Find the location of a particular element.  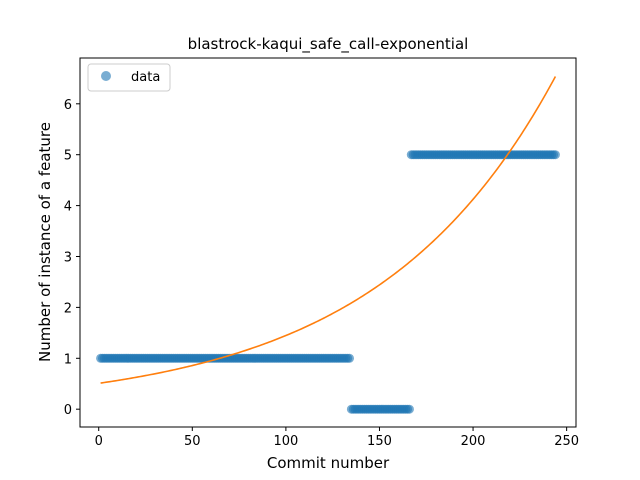

y-tick-label: 4 is located at coordinates (68, 207).